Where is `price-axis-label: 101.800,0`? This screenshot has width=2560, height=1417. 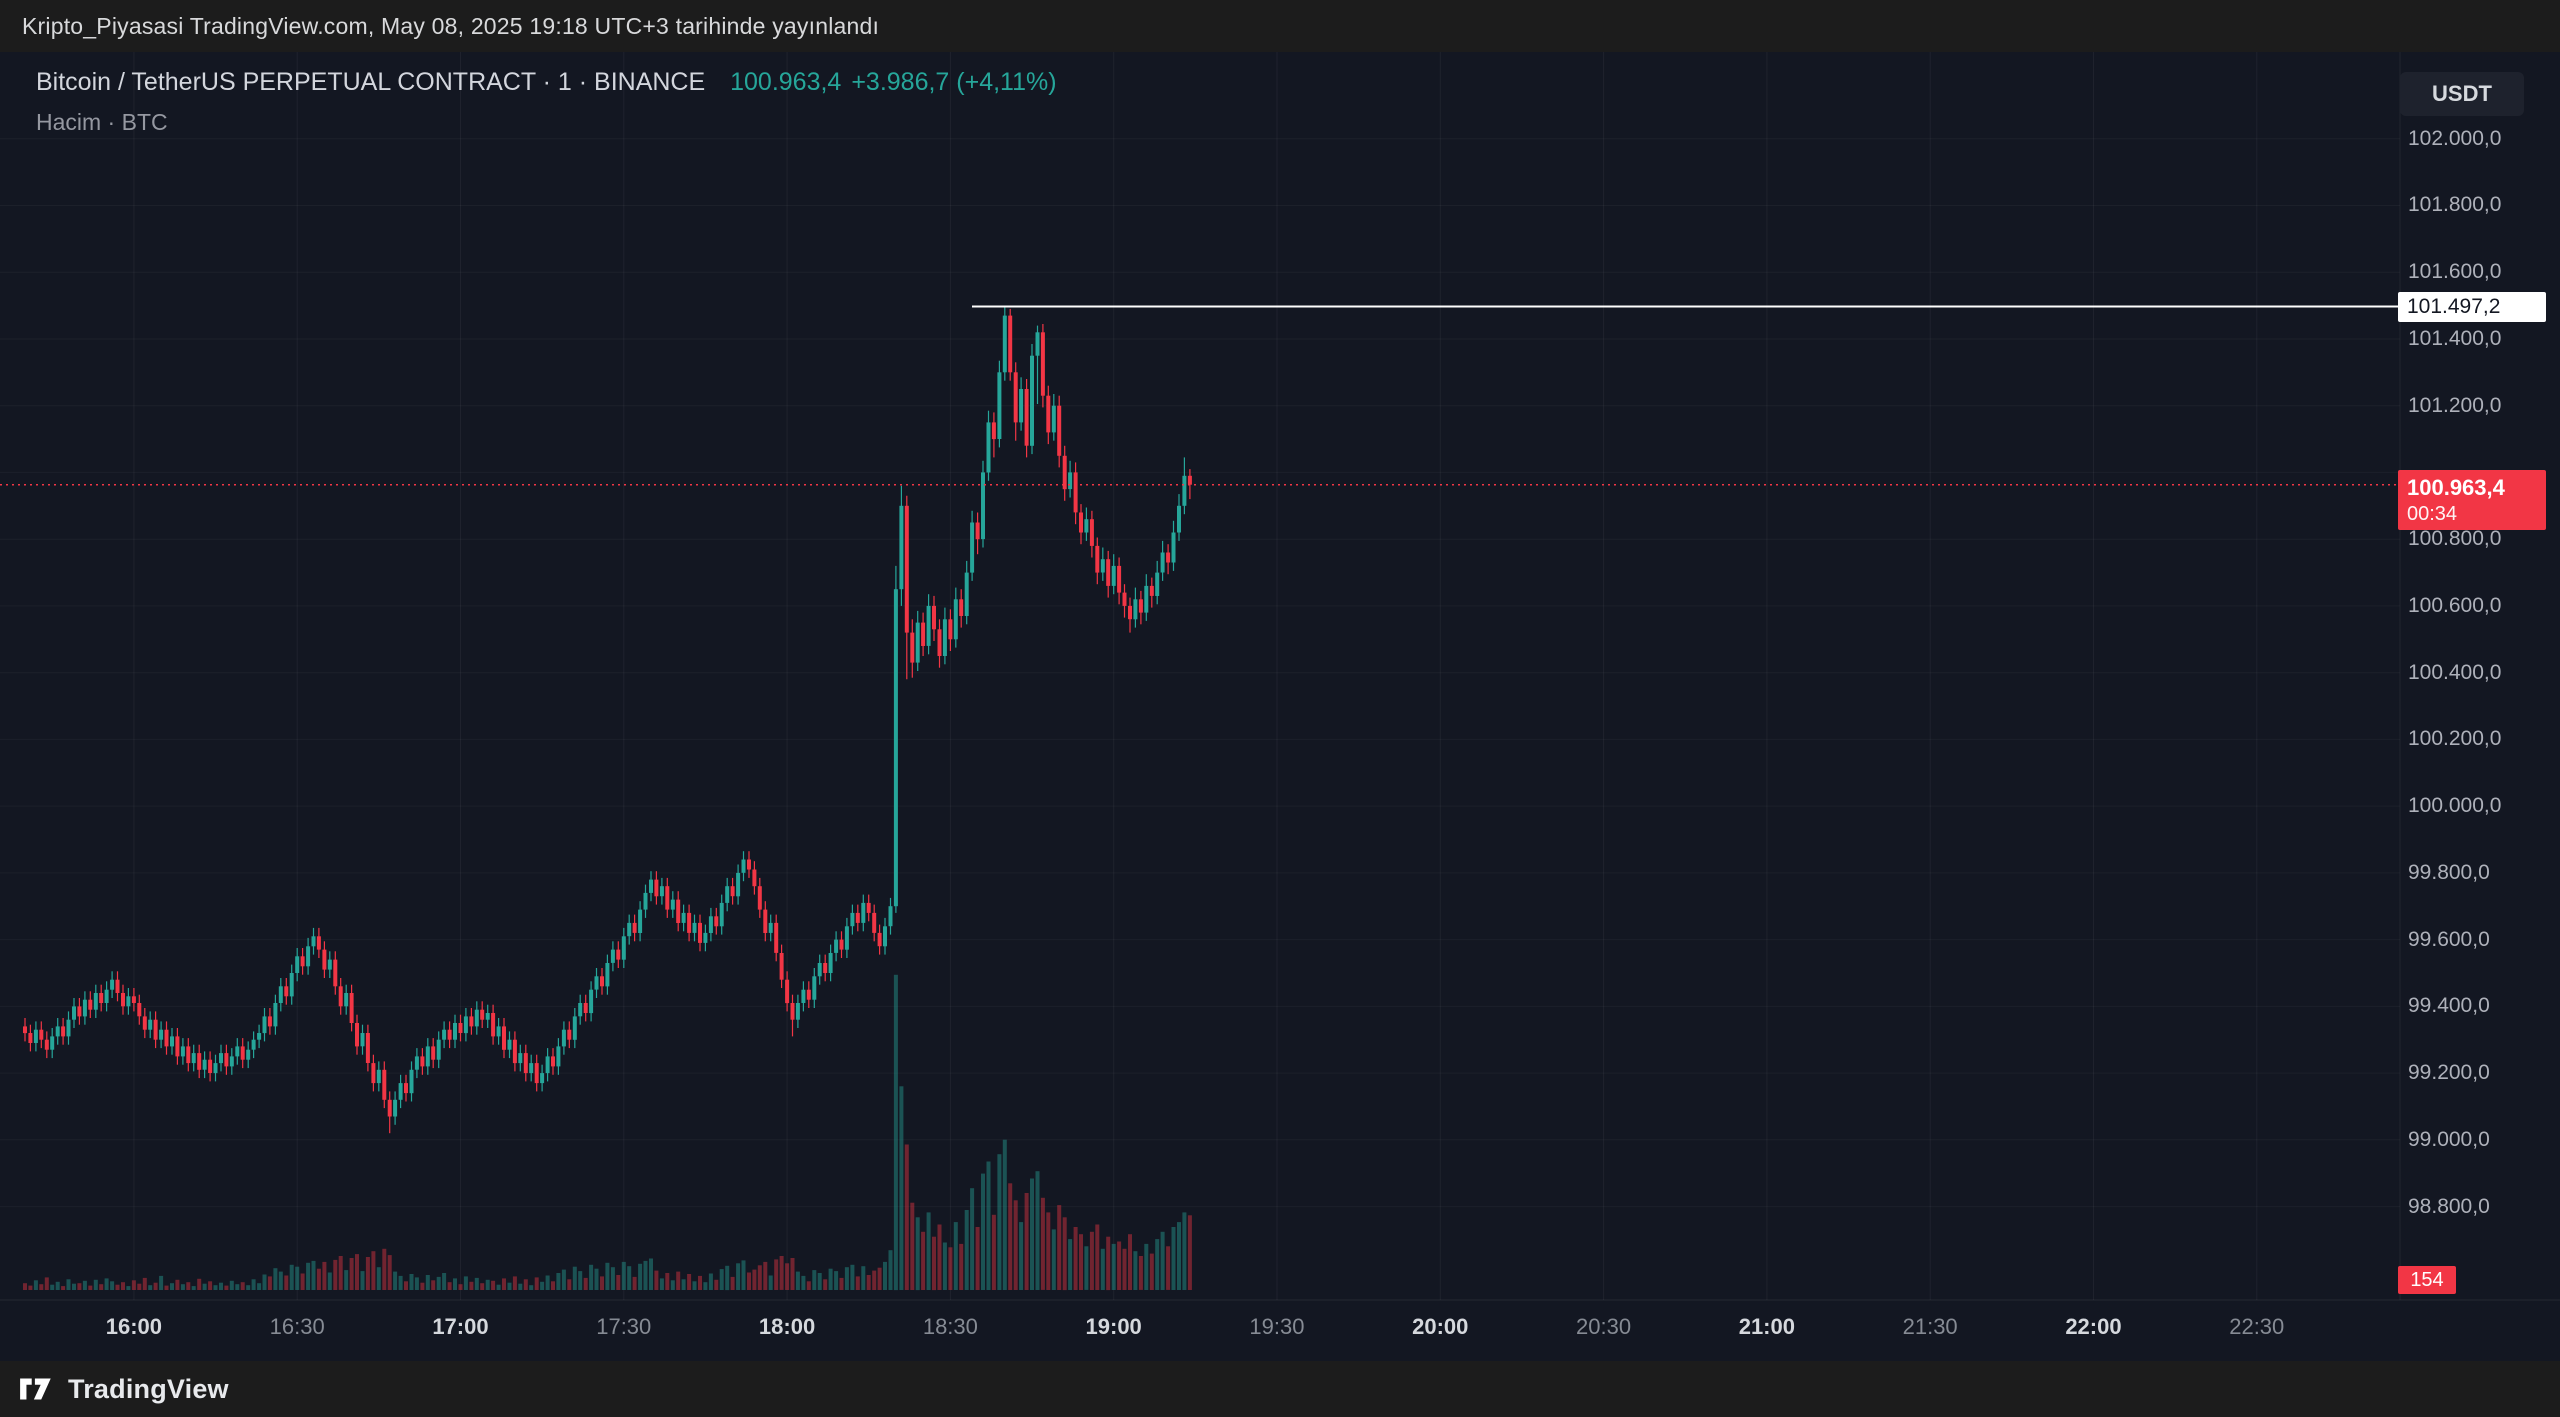 price-axis-label: 101.800,0 is located at coordinates (2455, 205).